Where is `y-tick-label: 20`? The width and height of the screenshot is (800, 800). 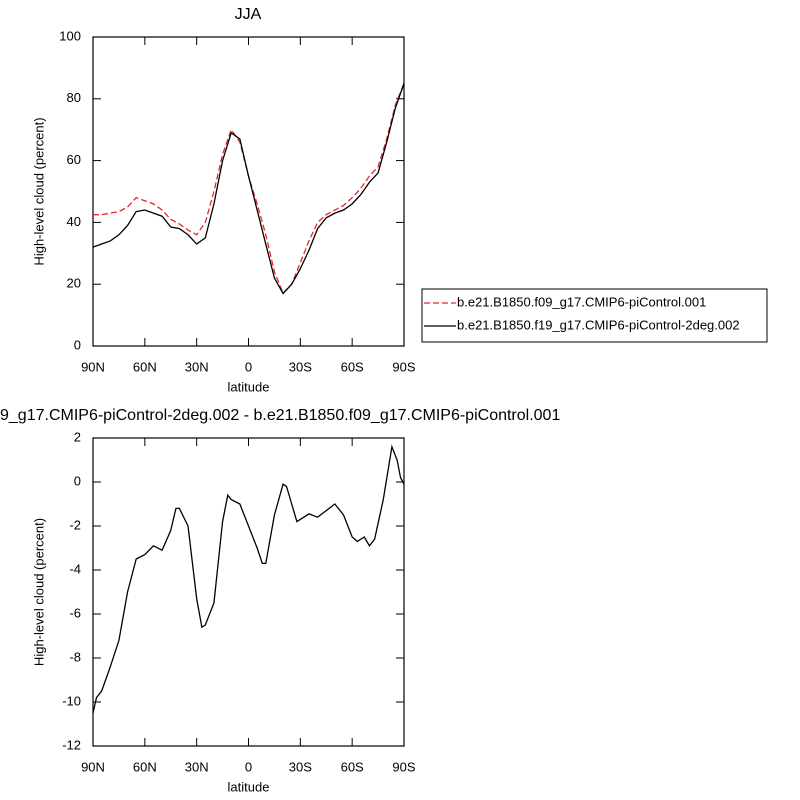
y-tick-label: 20 is located at coordinates (74, 283).